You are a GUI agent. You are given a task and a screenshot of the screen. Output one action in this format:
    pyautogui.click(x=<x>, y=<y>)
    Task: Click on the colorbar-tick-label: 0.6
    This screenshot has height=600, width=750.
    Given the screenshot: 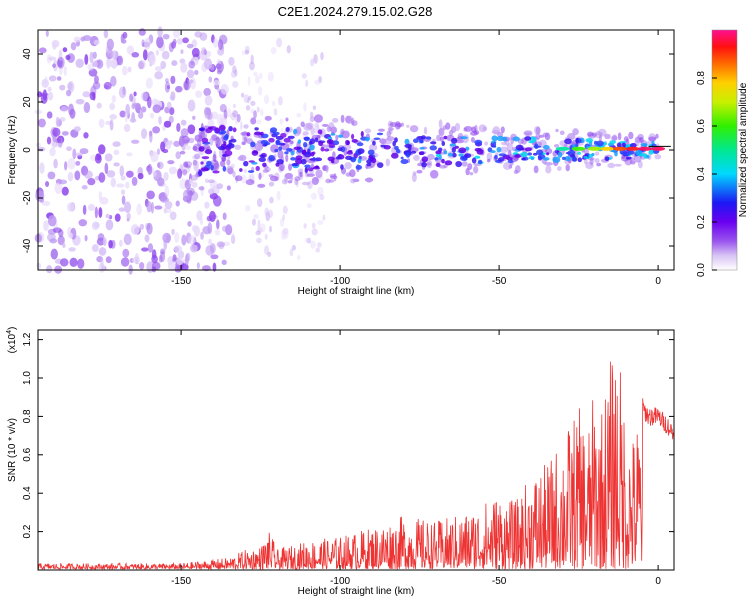 What is the action you would take?
    pyautogui.click(x=701, y=126)
    